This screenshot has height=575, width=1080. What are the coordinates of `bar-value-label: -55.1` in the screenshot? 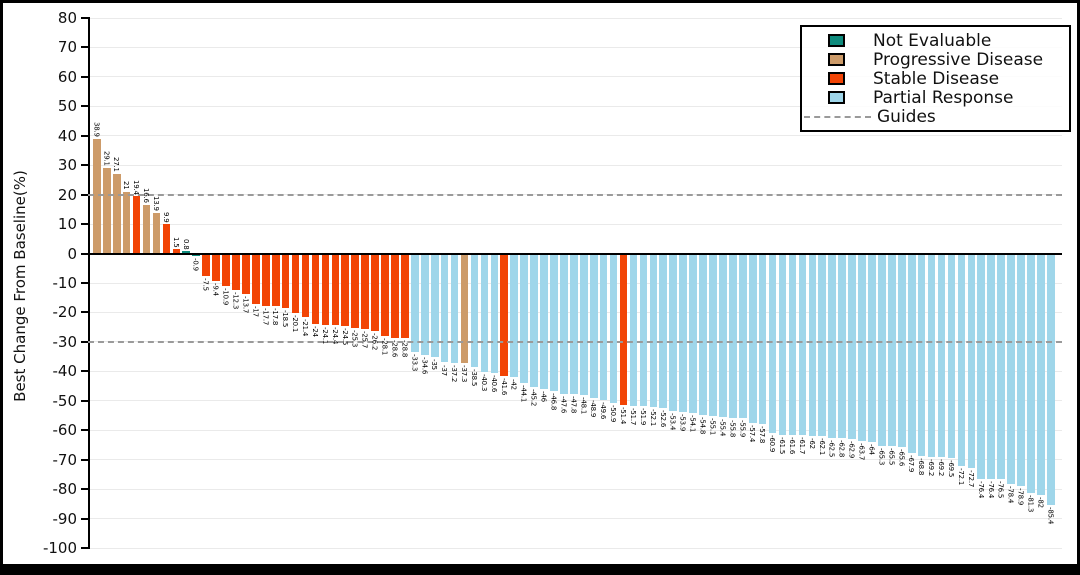 It's located at (712, 426).